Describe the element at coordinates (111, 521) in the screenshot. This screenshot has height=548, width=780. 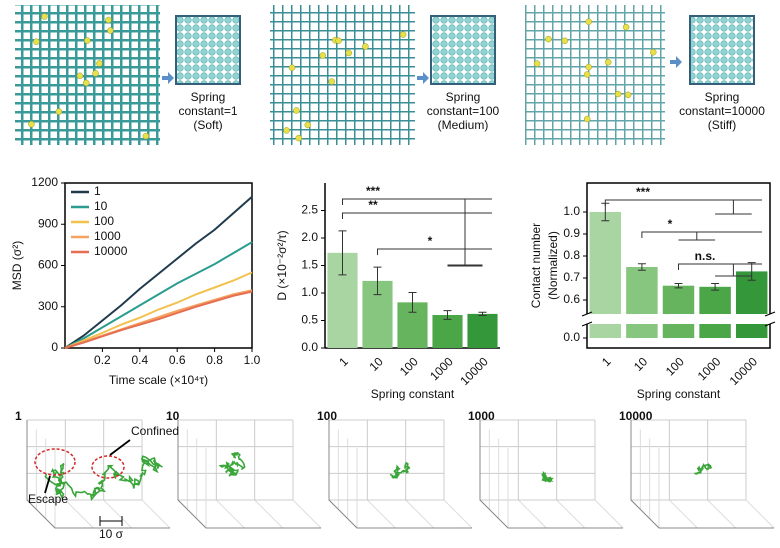
I see `scale-bar` at that location.